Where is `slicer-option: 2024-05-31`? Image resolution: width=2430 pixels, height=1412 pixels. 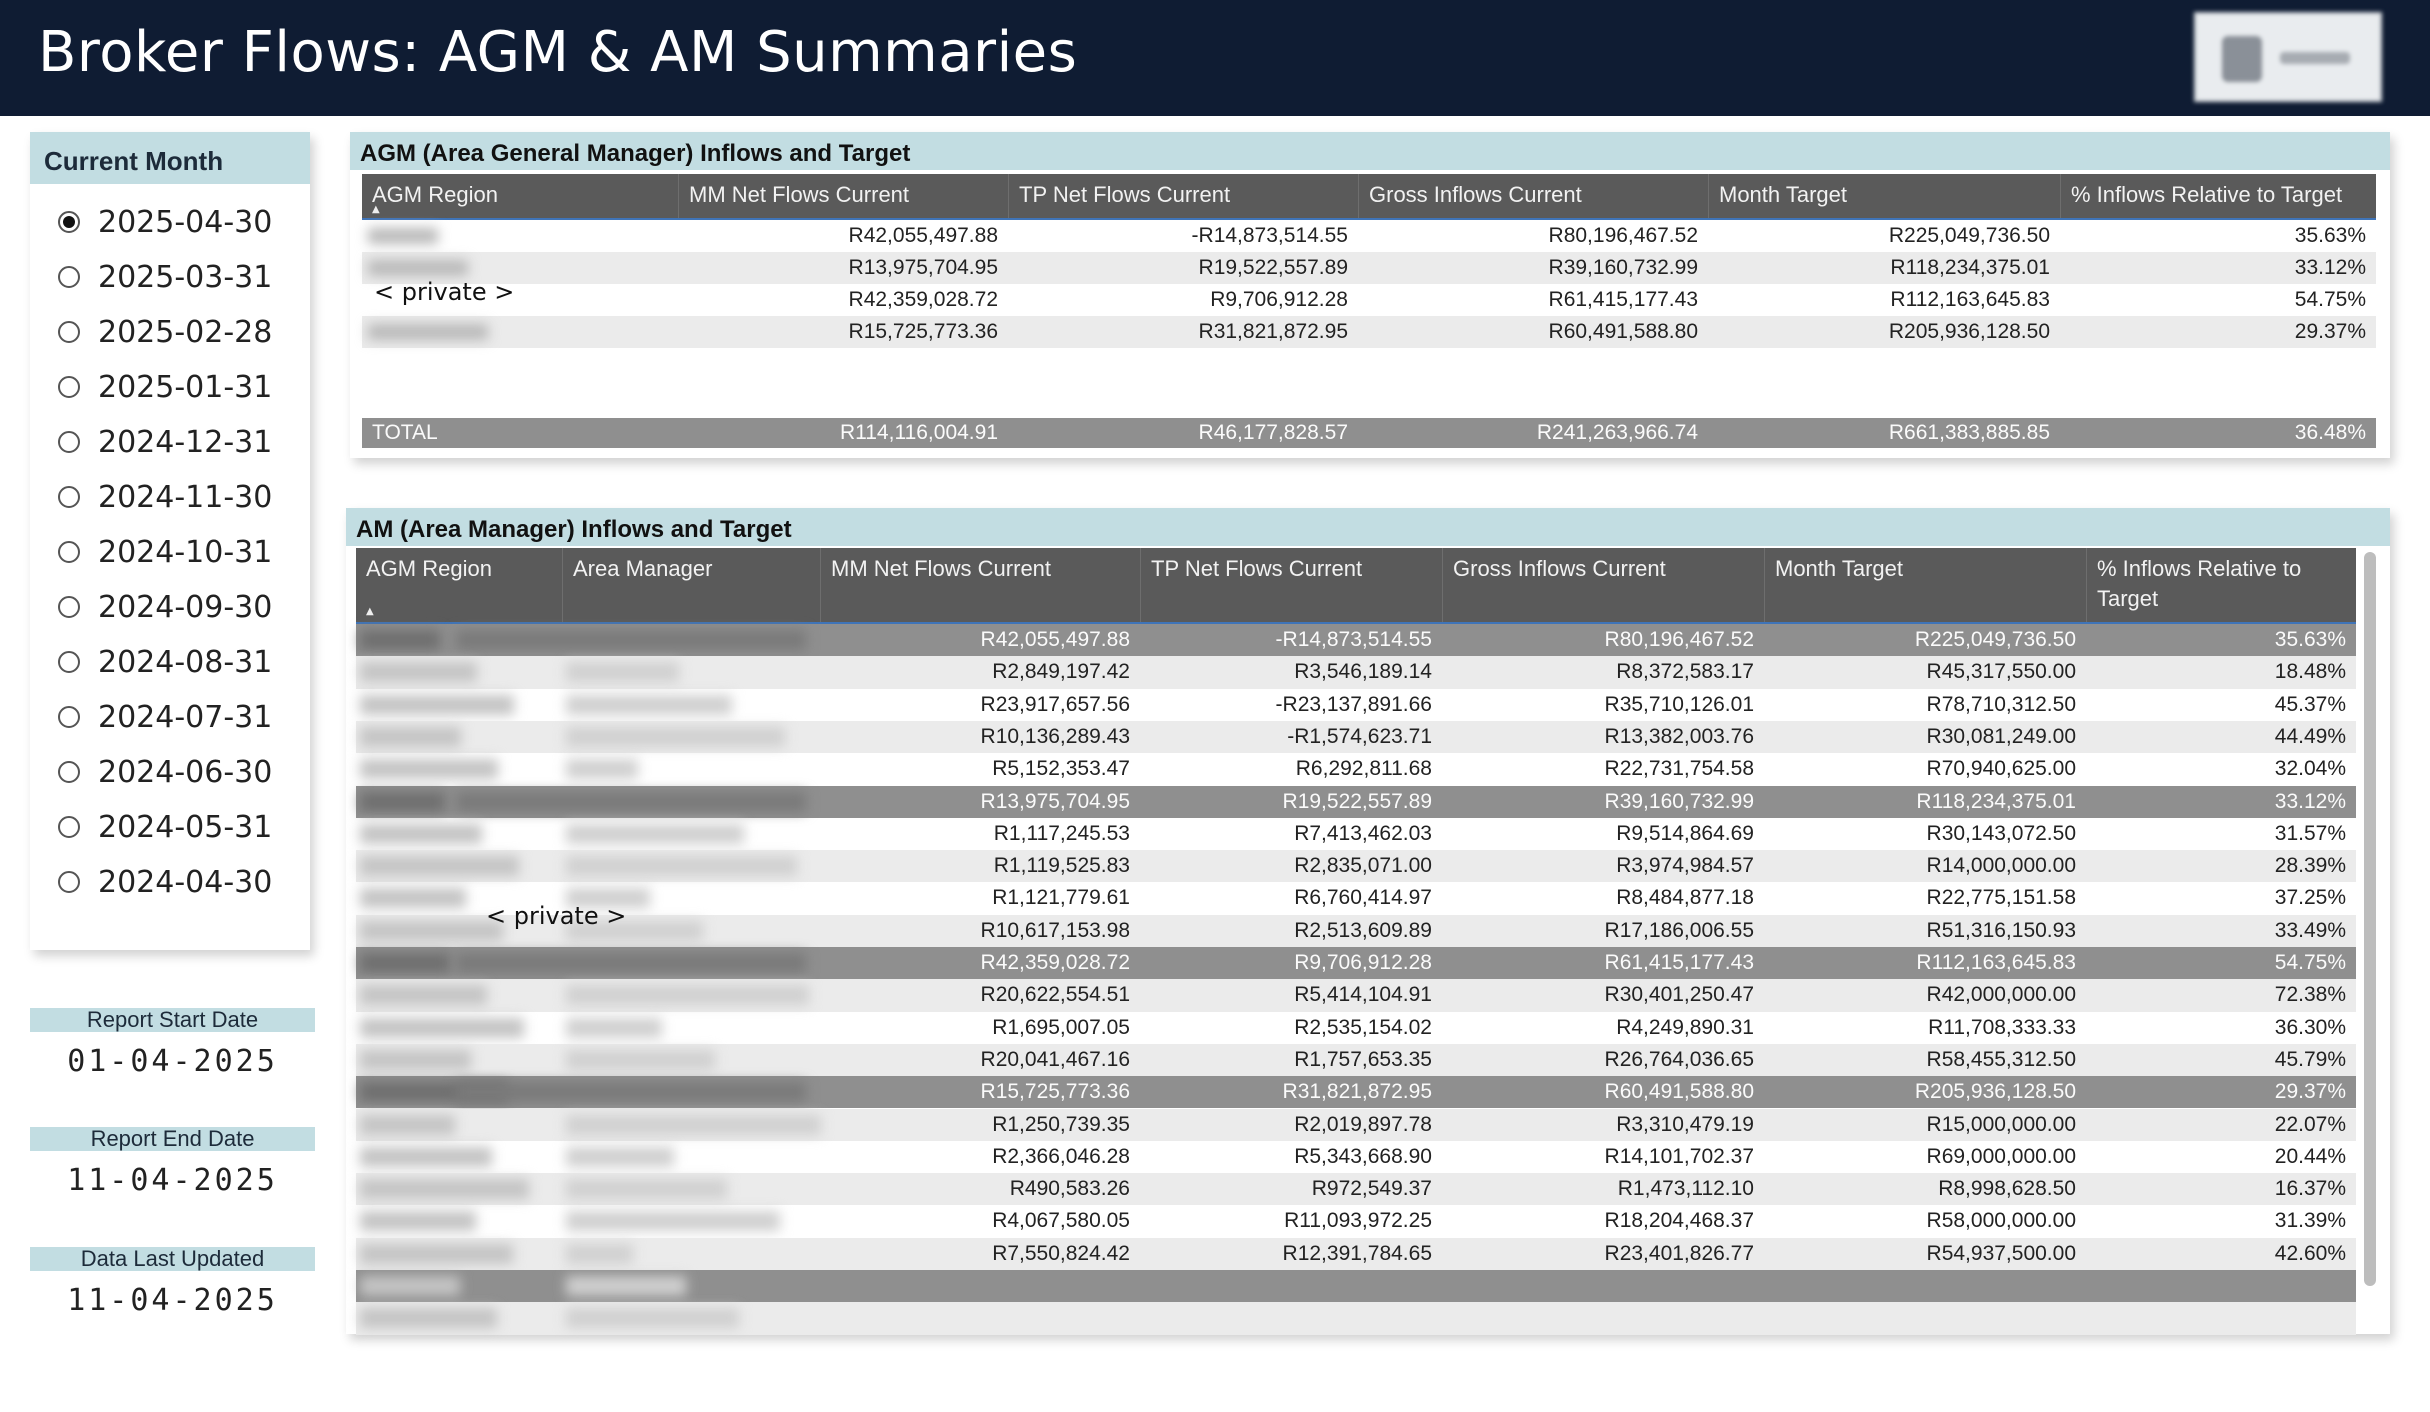 slicer-option: 2024-05-31 is located at coordinates (165, 827).